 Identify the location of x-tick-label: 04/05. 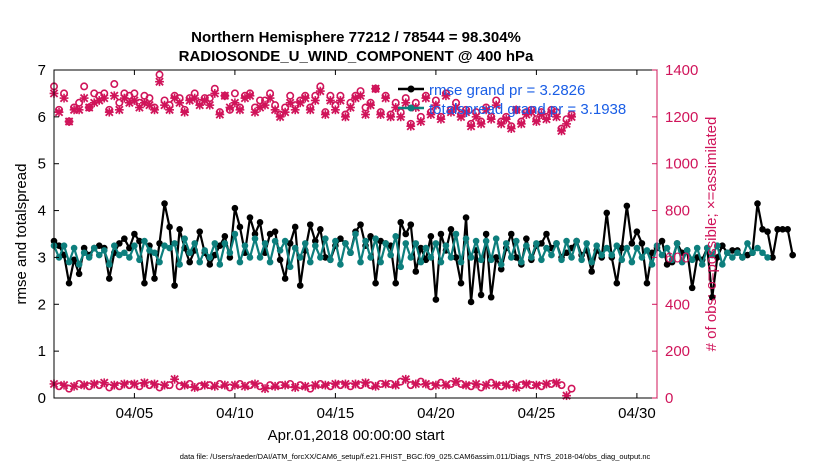
(135, 413).